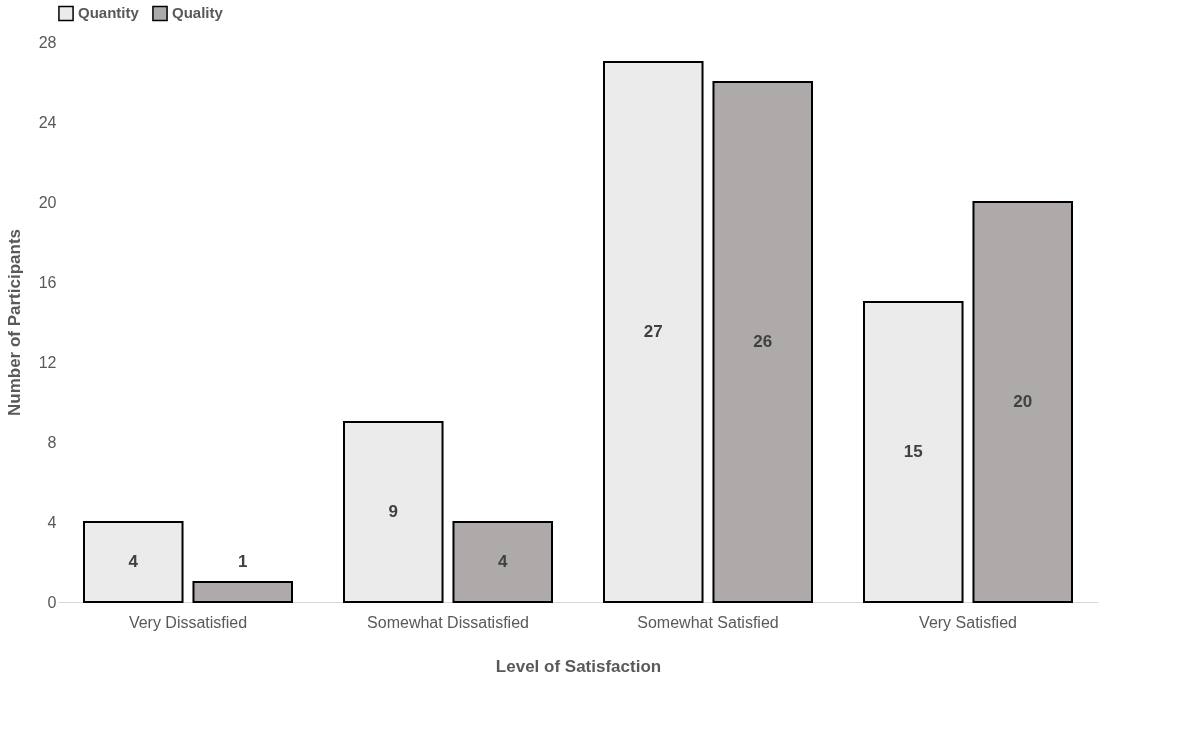 Image resolution: width=1188 pixels, height=751 pixels. Describe the element at coordinates (188, 622) in the screenshot. I see `x-tick-label: Very Dissatisfied` at that location.